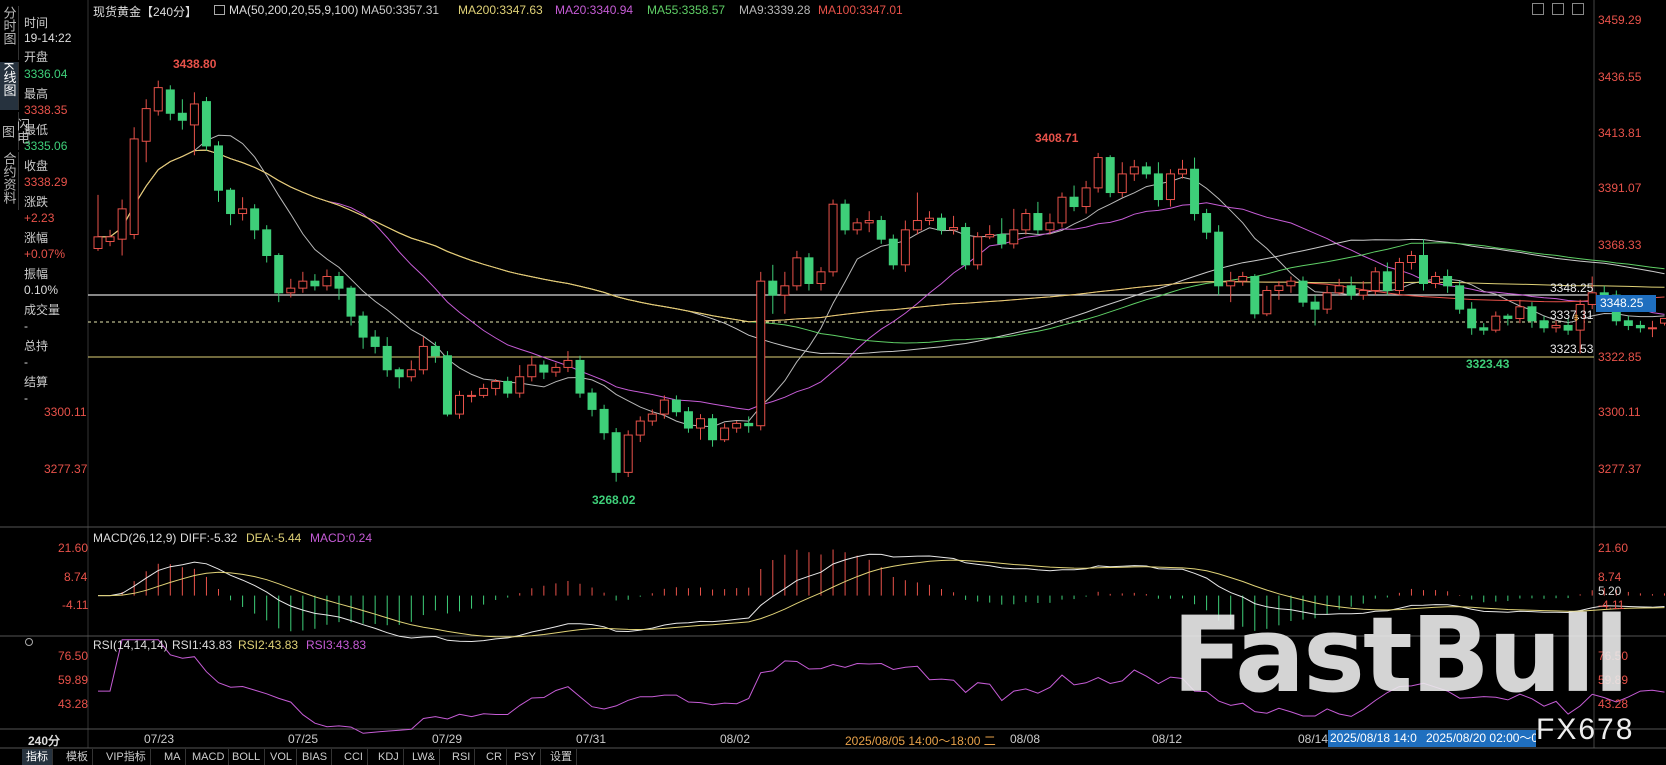 The image size is (1666, 765). What do you see at coordinates (29, 642) in the screenshot?
I see `rsi-settings-icon` at bounding box center [29, 642].